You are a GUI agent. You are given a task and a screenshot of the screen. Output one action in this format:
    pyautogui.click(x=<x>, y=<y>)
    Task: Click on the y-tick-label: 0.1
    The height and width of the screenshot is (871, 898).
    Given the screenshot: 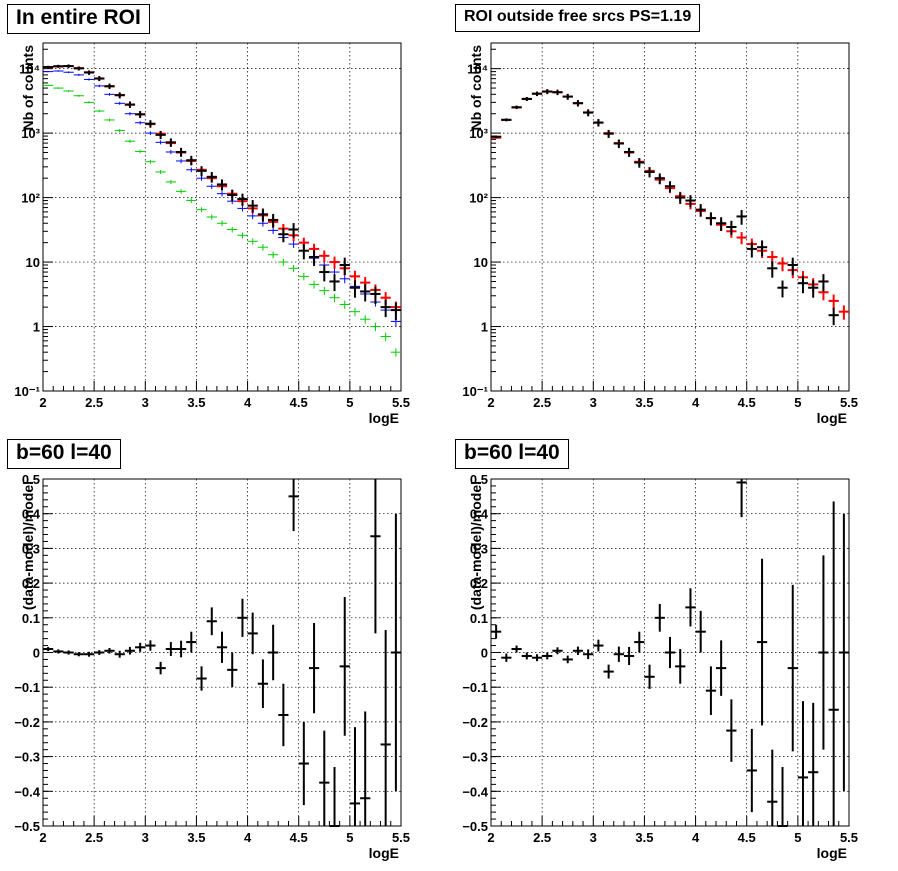 What is the action you would take?
    pyautogui.click(x=479, y=618)
    